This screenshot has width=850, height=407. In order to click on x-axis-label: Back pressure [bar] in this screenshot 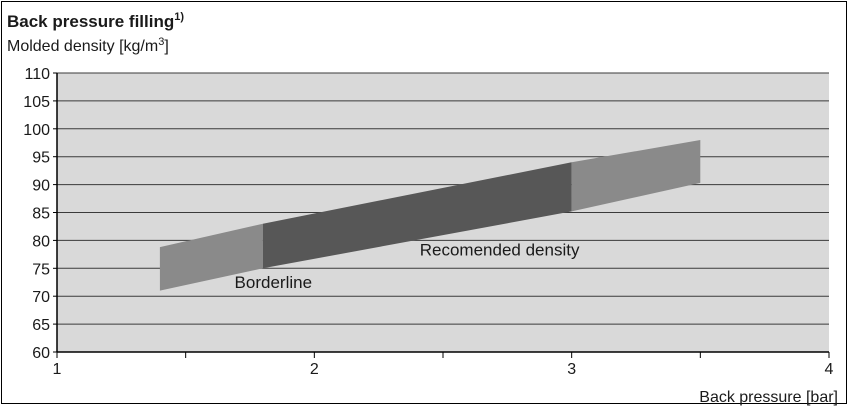, I will do `click(768, 397)`.